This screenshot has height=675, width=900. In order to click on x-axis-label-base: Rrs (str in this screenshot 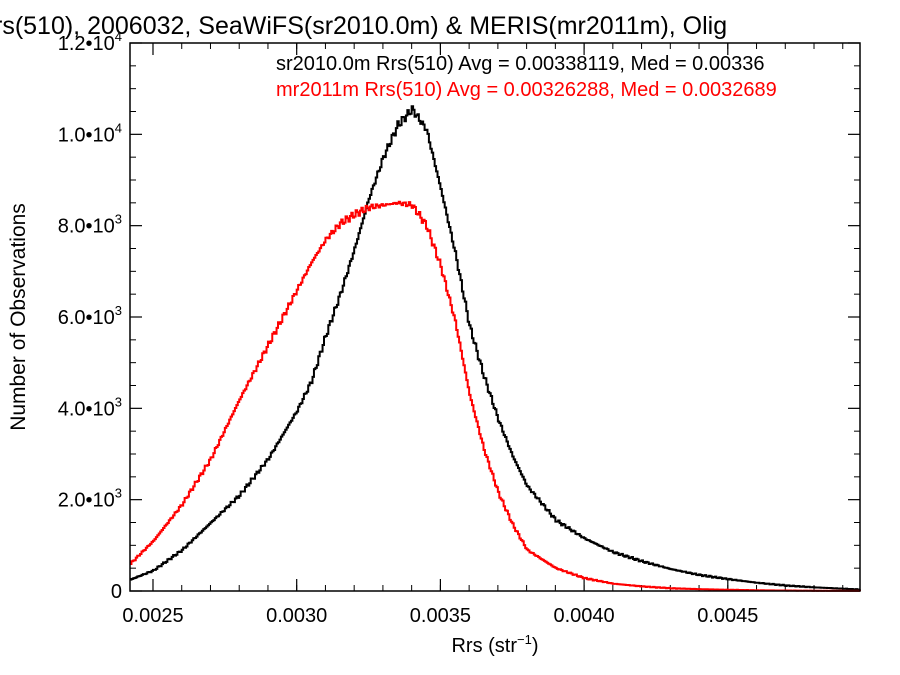, I will do `click(484, 646)`.